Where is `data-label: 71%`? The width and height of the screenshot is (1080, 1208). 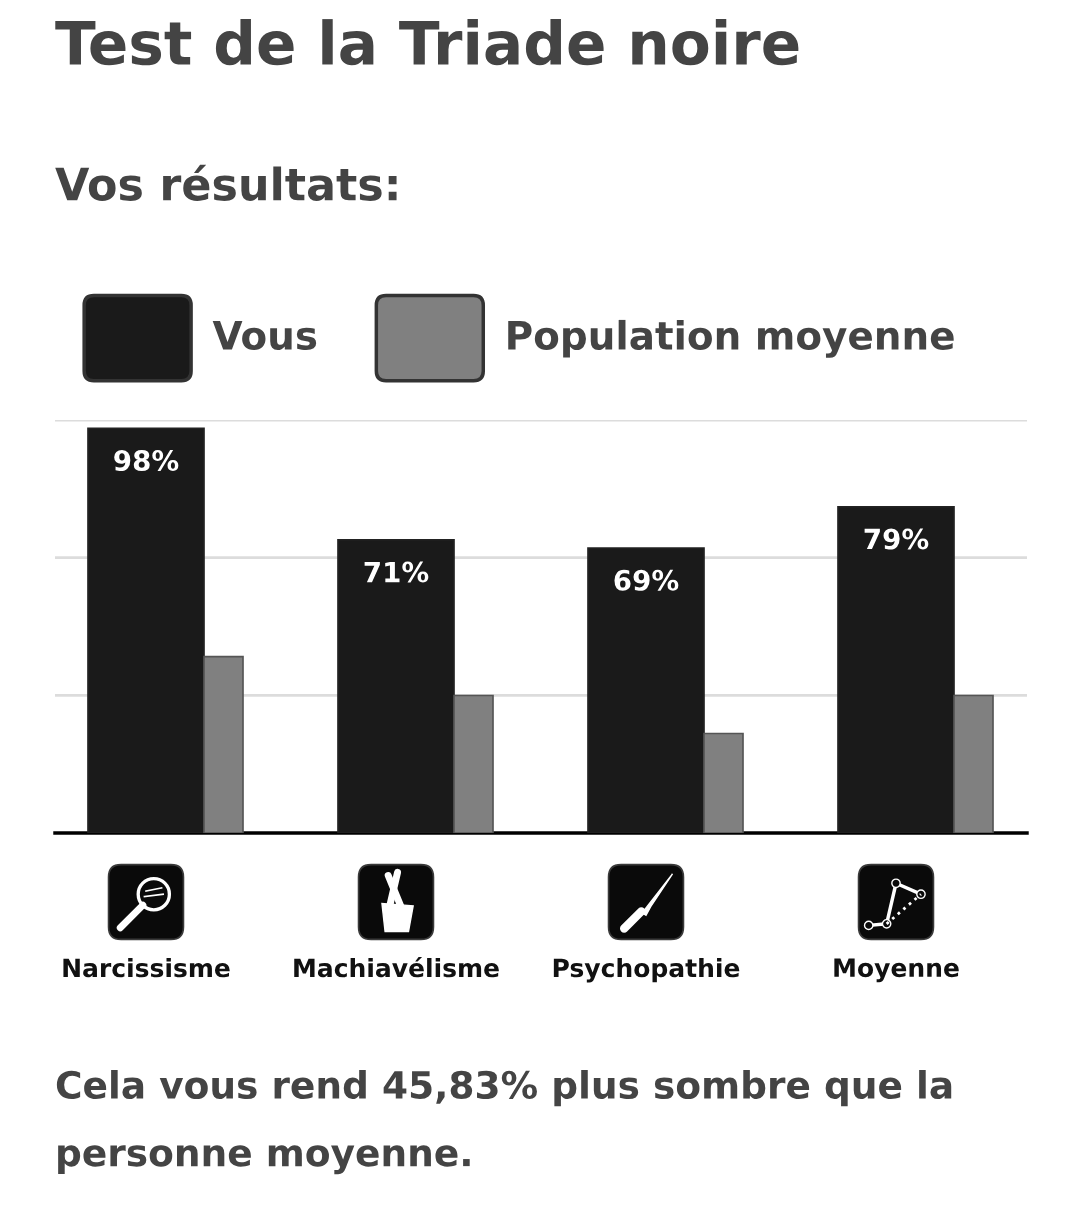 data-label: 71% is located at coordinates (396, 572).